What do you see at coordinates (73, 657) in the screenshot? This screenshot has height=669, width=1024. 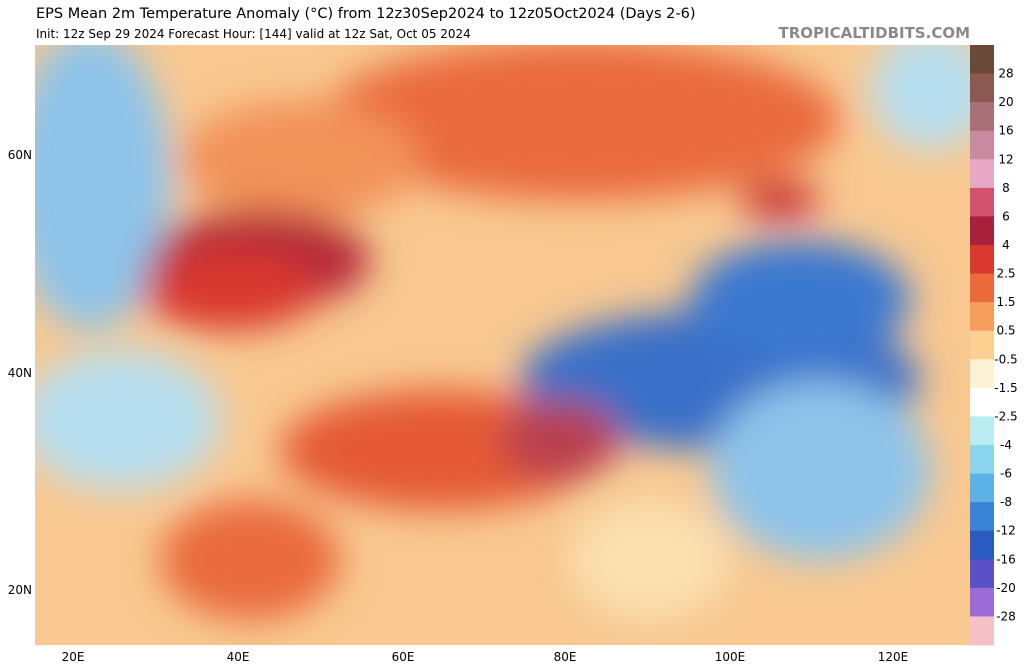 I see `lon-label: 20E` at bounding box center [73, 657].